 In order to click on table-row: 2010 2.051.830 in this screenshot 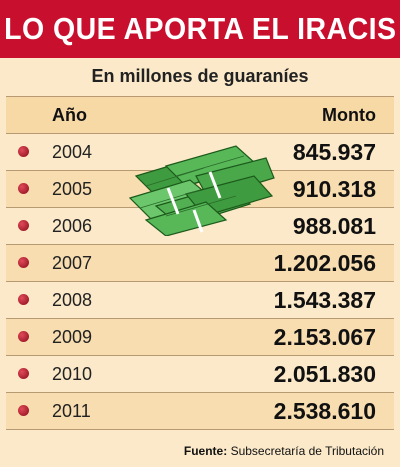, I will do `click(200, 374)`.